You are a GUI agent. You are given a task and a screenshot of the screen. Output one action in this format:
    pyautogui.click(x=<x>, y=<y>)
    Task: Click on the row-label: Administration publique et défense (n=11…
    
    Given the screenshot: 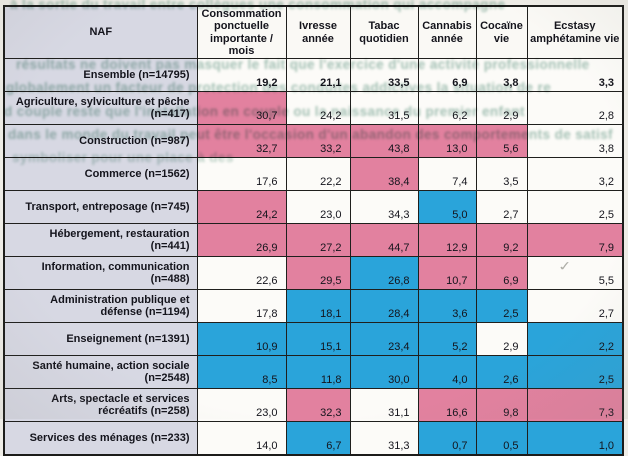 What is the action you would take?
    pyautogui.click(x=100, y=306)
    